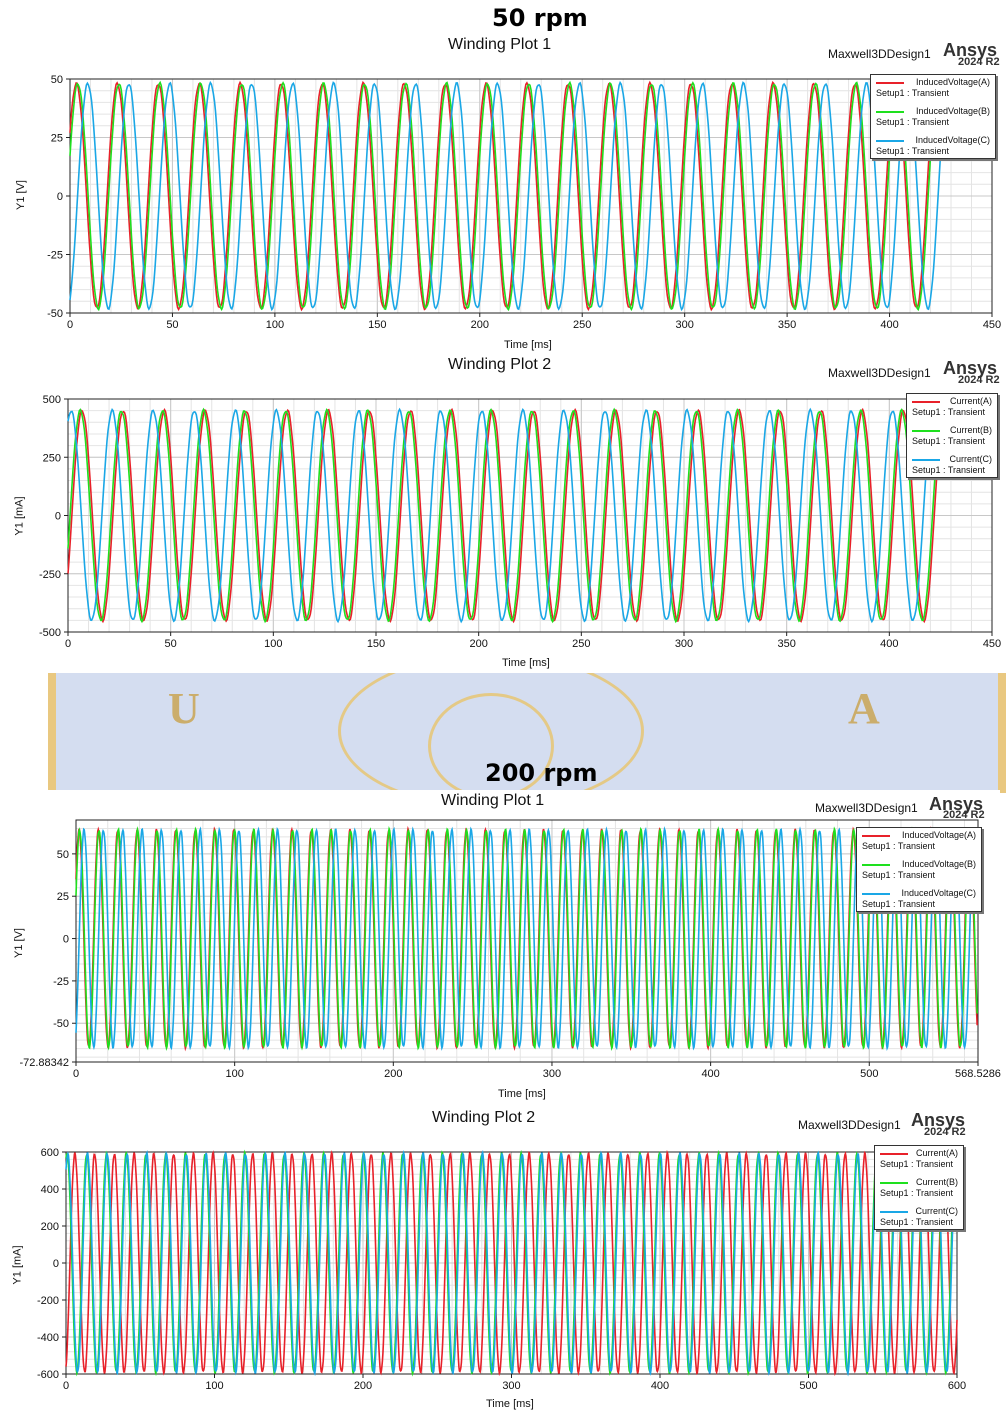  Describe the element at coordinates (52, 458) in the screenshot. I see `y-tick-label: 250` at that location.